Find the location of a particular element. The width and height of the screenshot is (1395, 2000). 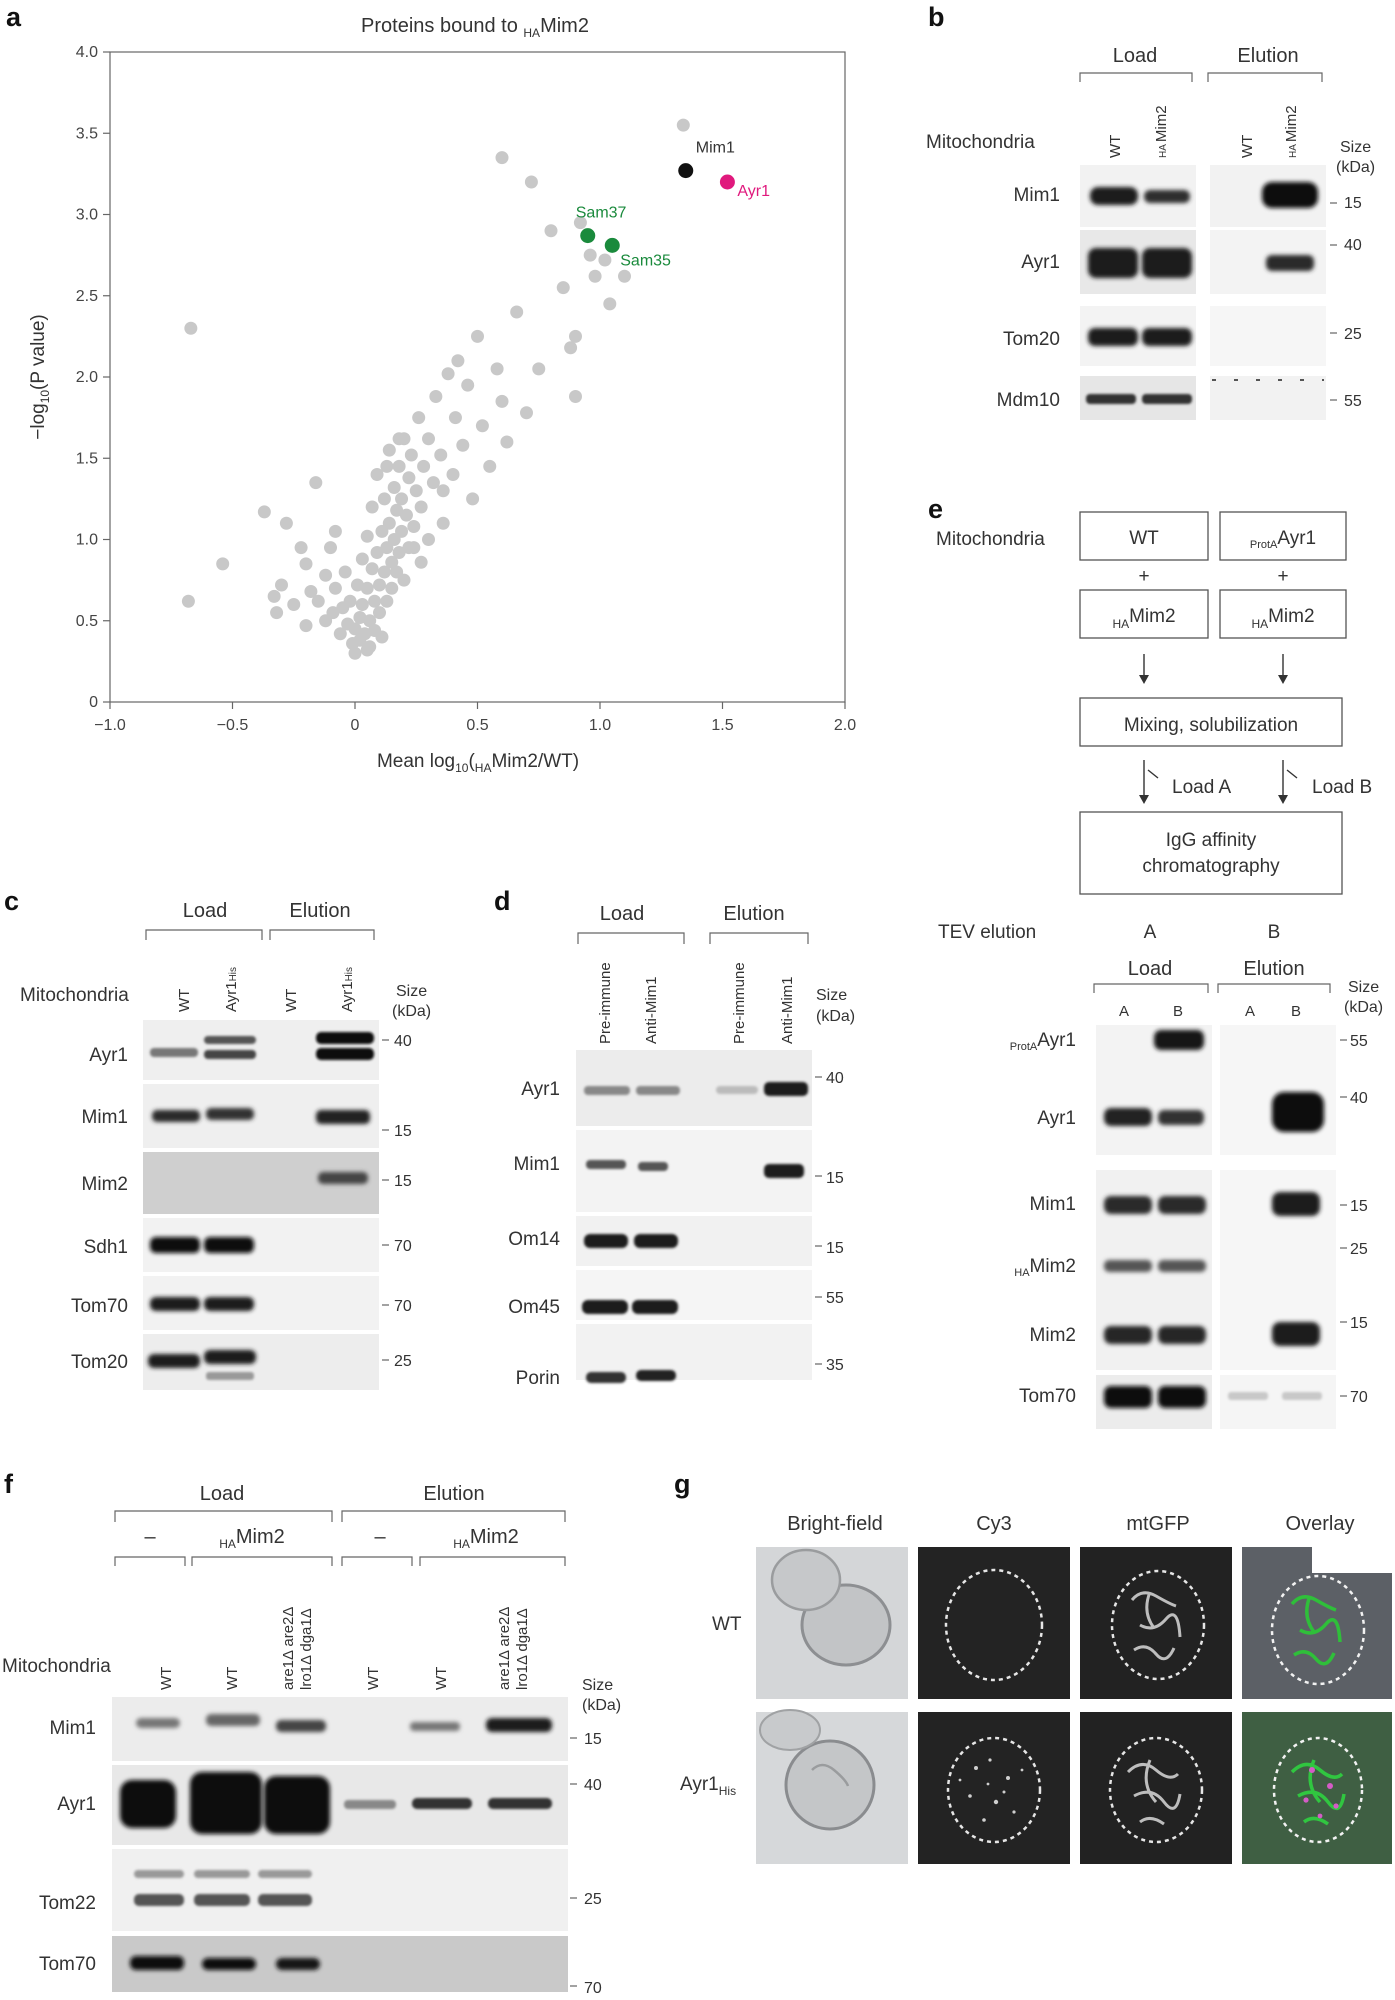

box-igg is located at coordinates (1211, 853).